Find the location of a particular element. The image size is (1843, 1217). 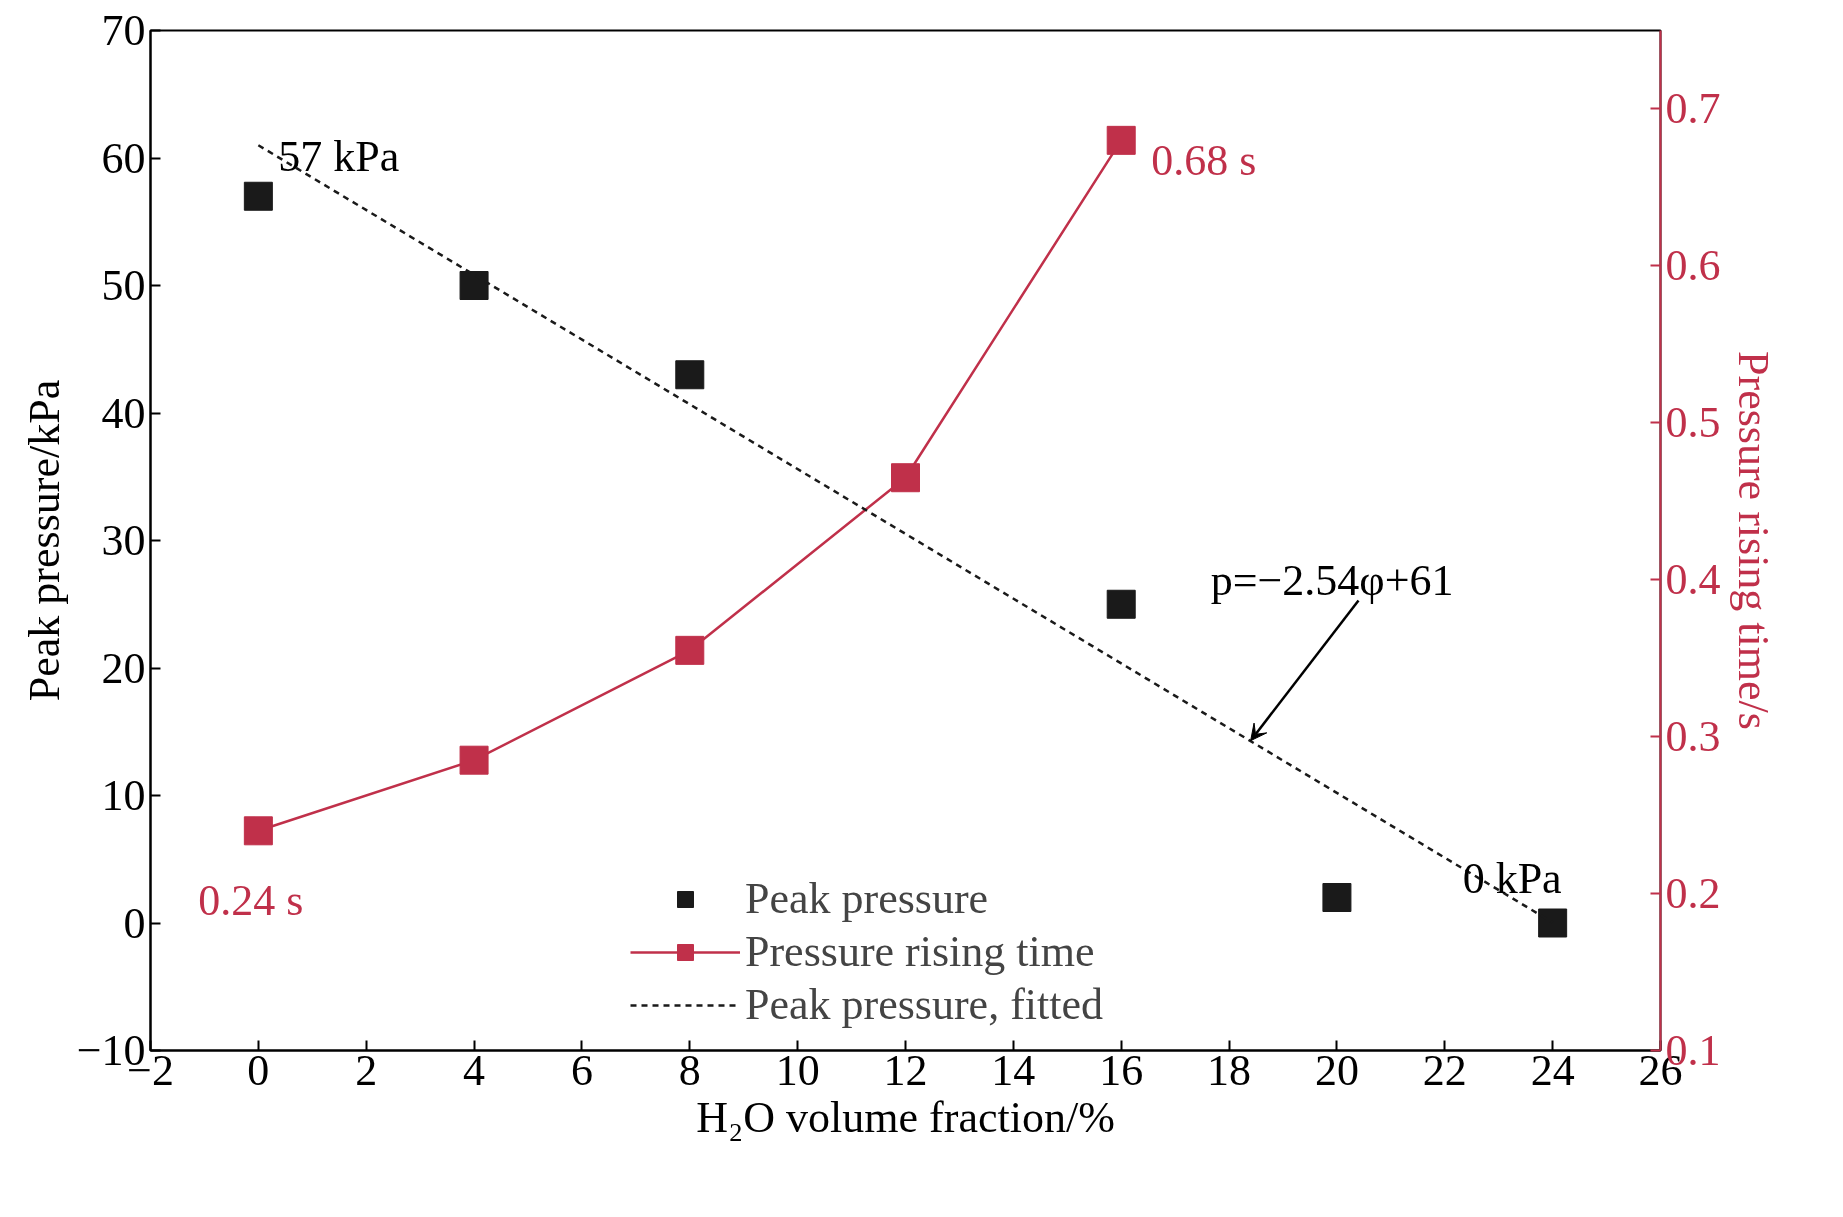

legend-label: Pressure rising time is located at coordinates (920, 951).